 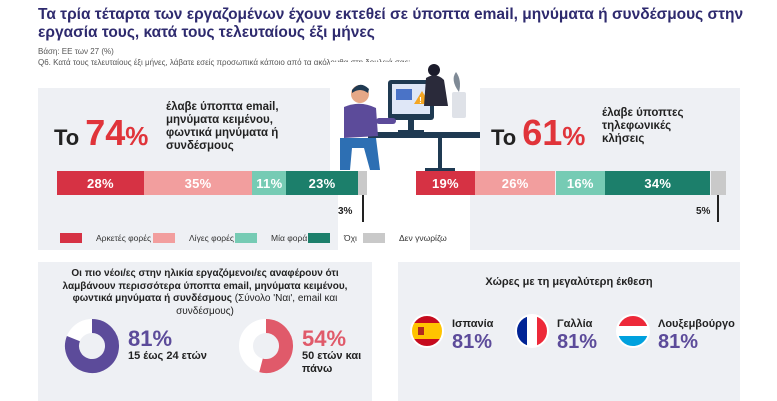 I want to click on bar-segment-label: 35%, so click(x=198, y=183).